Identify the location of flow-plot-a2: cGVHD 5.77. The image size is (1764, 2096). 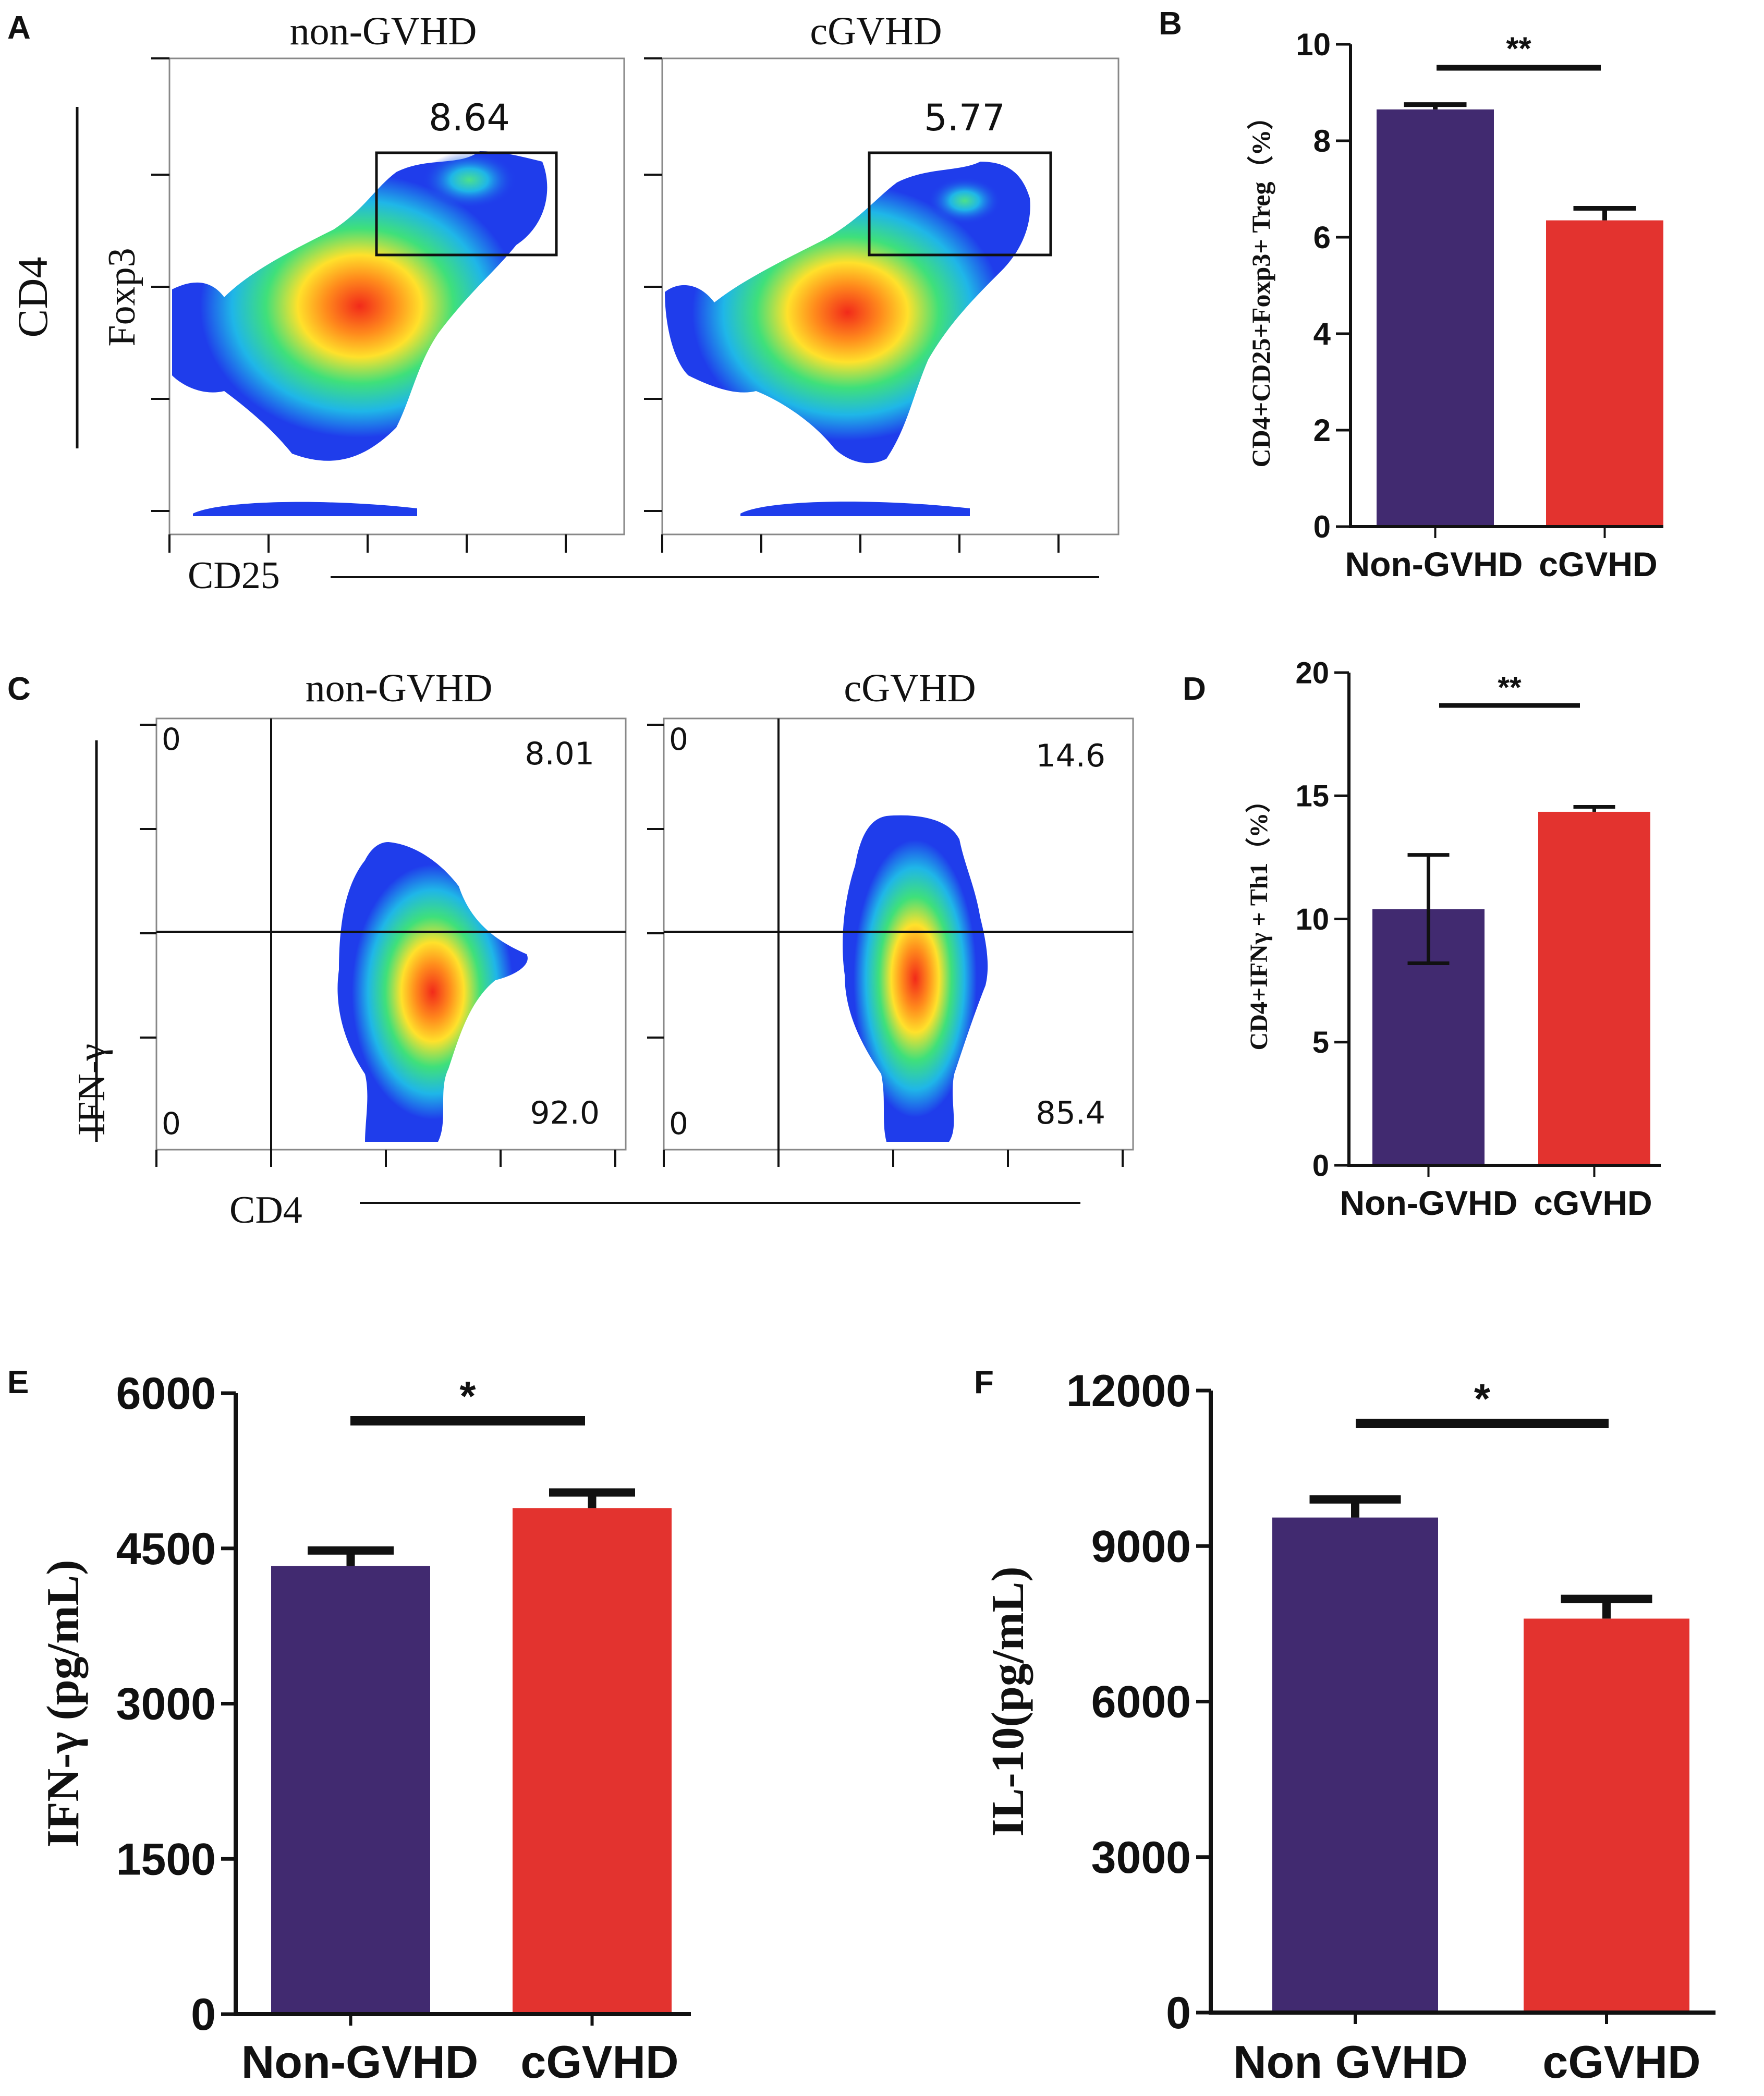
(882, 281).